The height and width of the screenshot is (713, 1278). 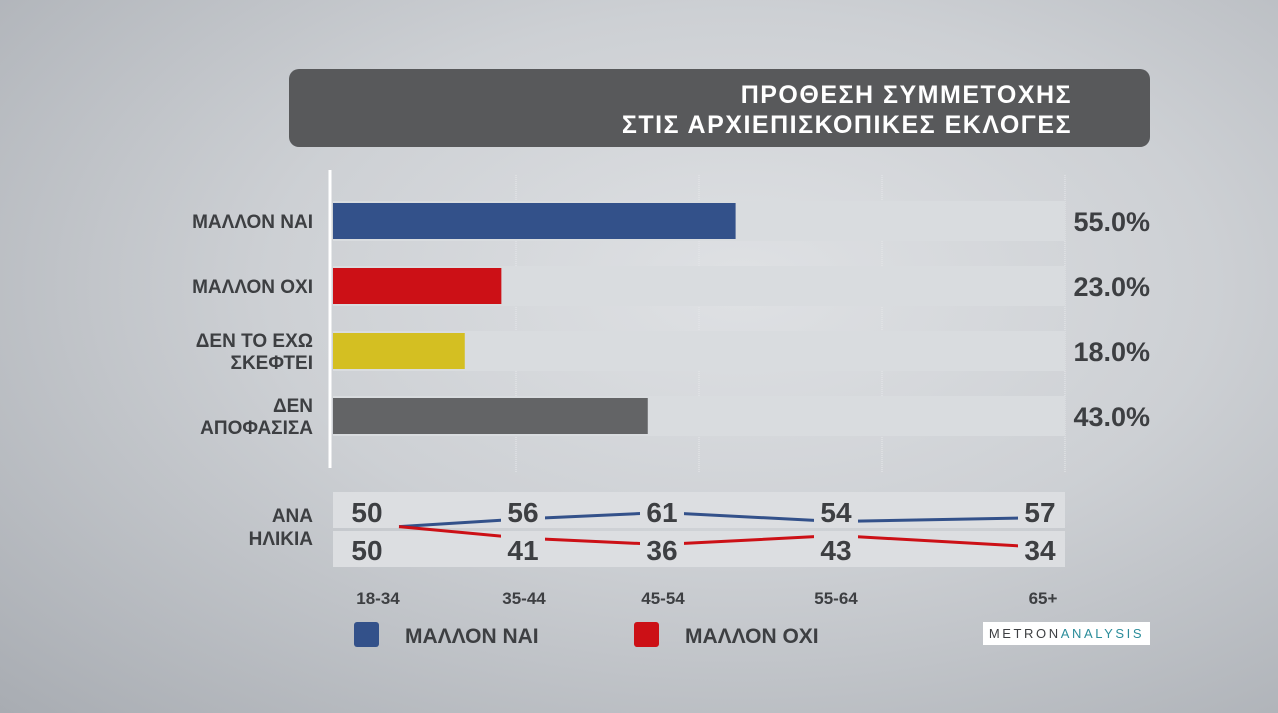 What do you see at coordinates (1043, 598) in the screenshot?
I see `age-tick-4: 65+` at bounding box center [1043, 598].